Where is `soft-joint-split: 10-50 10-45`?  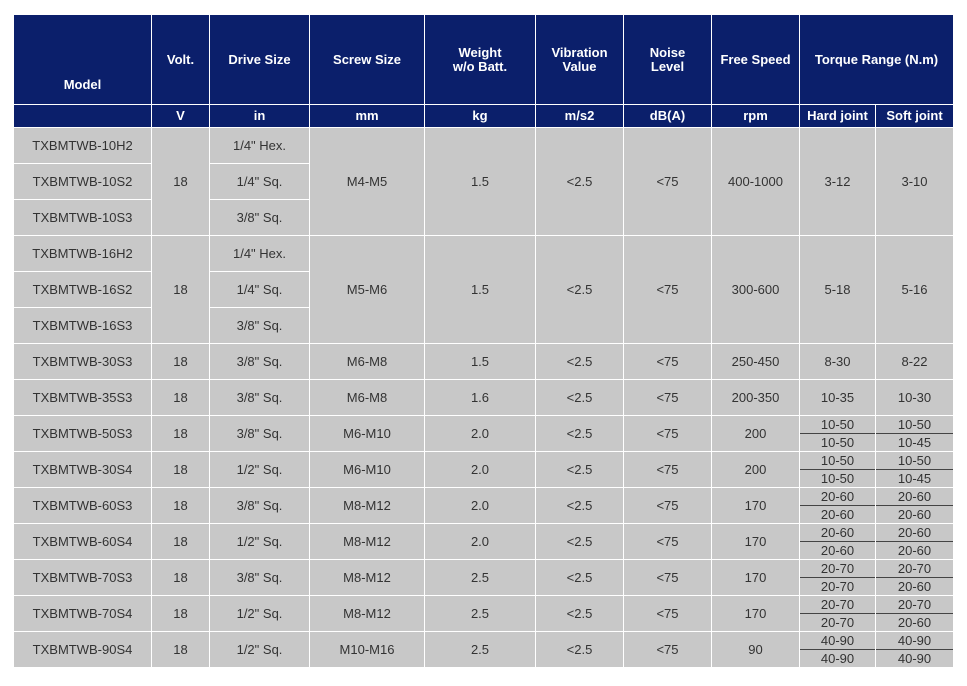
soft-joint-split: 10-50 10-45 is located at coordinates (915, 469).